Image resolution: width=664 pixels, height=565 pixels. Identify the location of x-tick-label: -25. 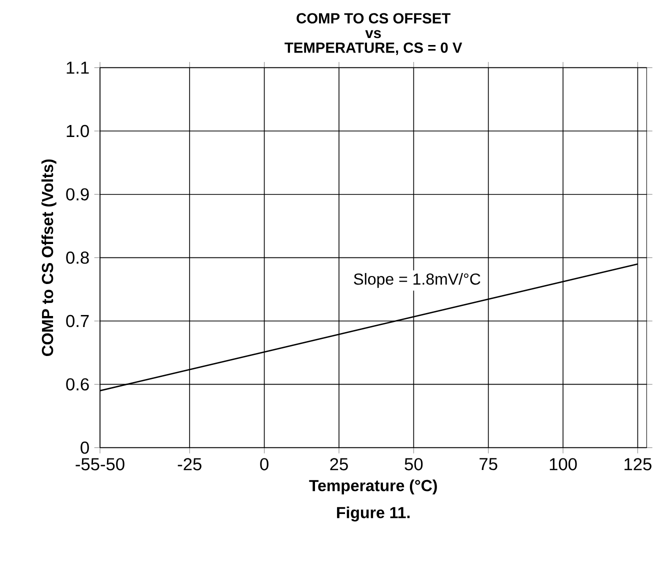
(190, 464).